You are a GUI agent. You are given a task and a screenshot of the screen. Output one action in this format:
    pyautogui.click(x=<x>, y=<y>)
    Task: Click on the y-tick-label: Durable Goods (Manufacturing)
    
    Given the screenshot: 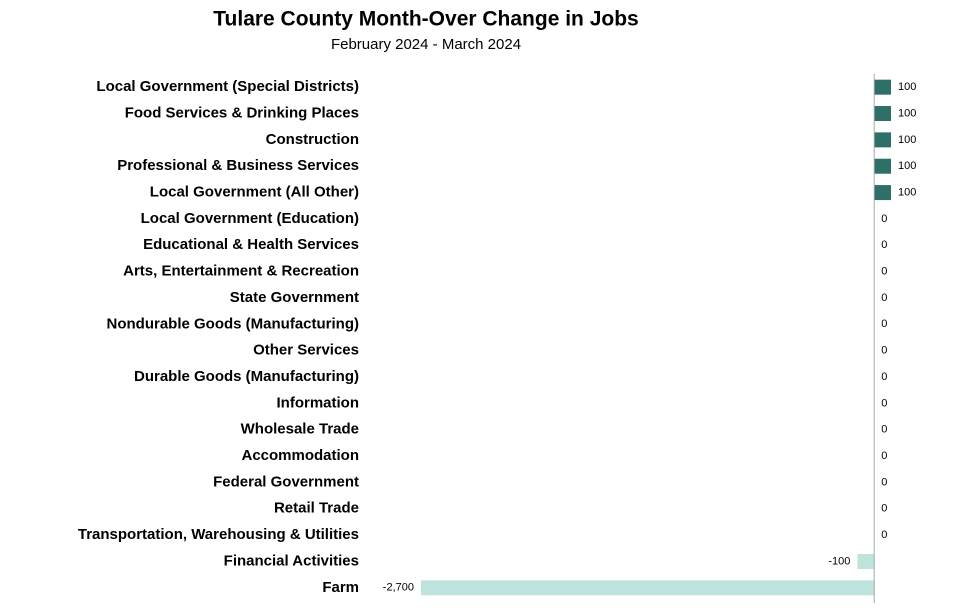 What is the action you would take?
    pyautogui.click(x=246, y=376)
    